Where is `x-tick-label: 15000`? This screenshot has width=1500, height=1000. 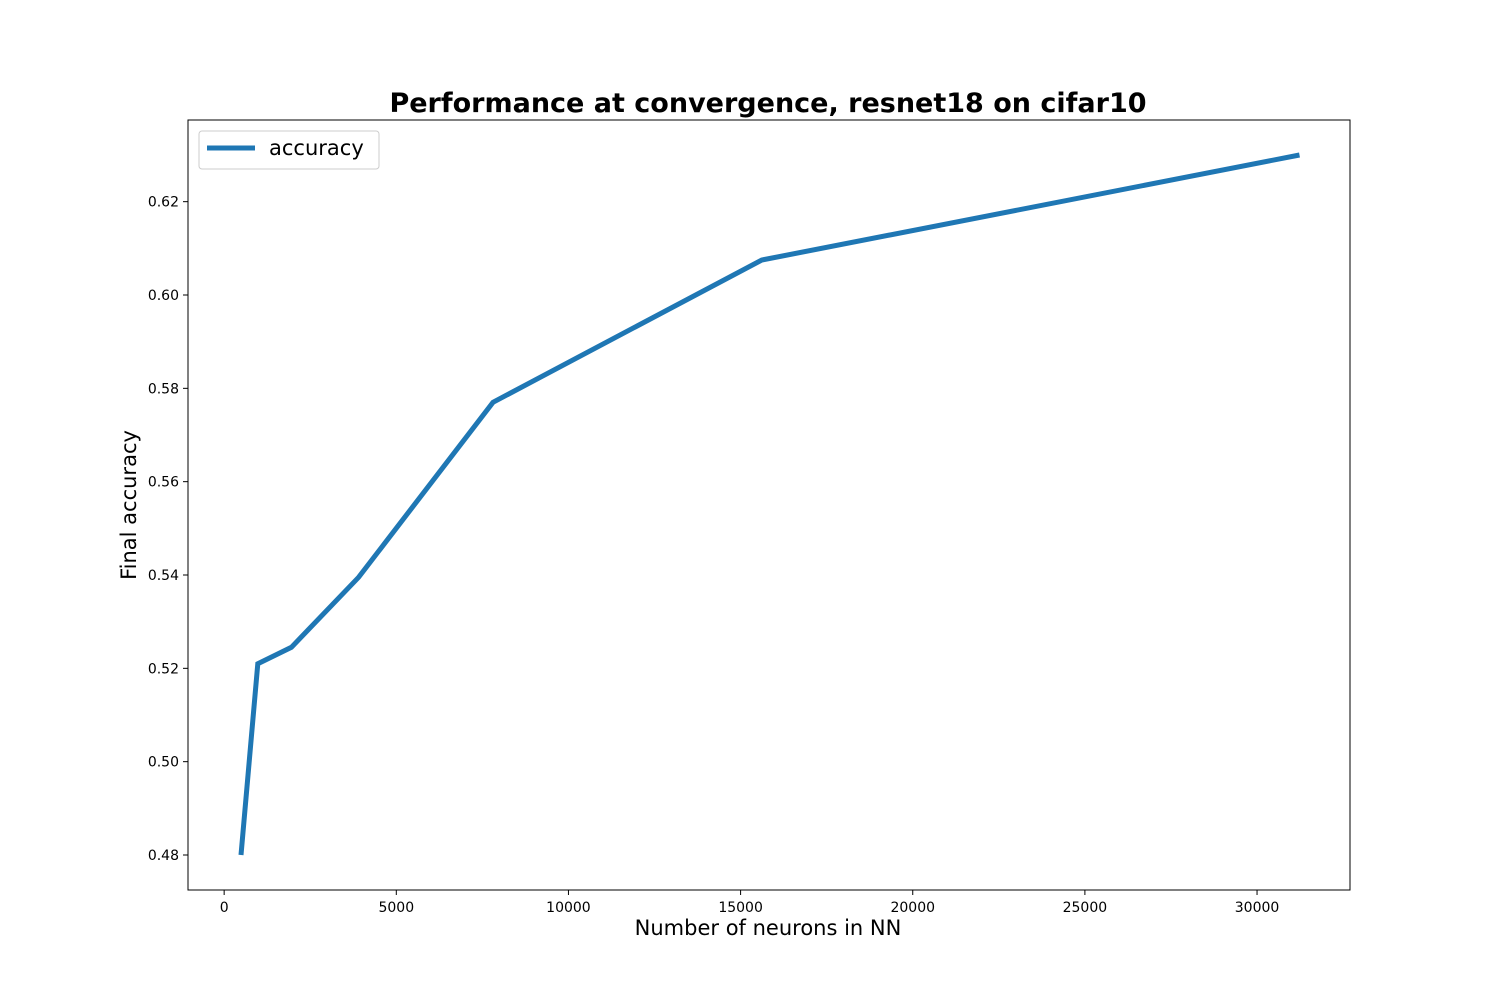
x-tick-label: 15000 is located at coordinates (740, 908).